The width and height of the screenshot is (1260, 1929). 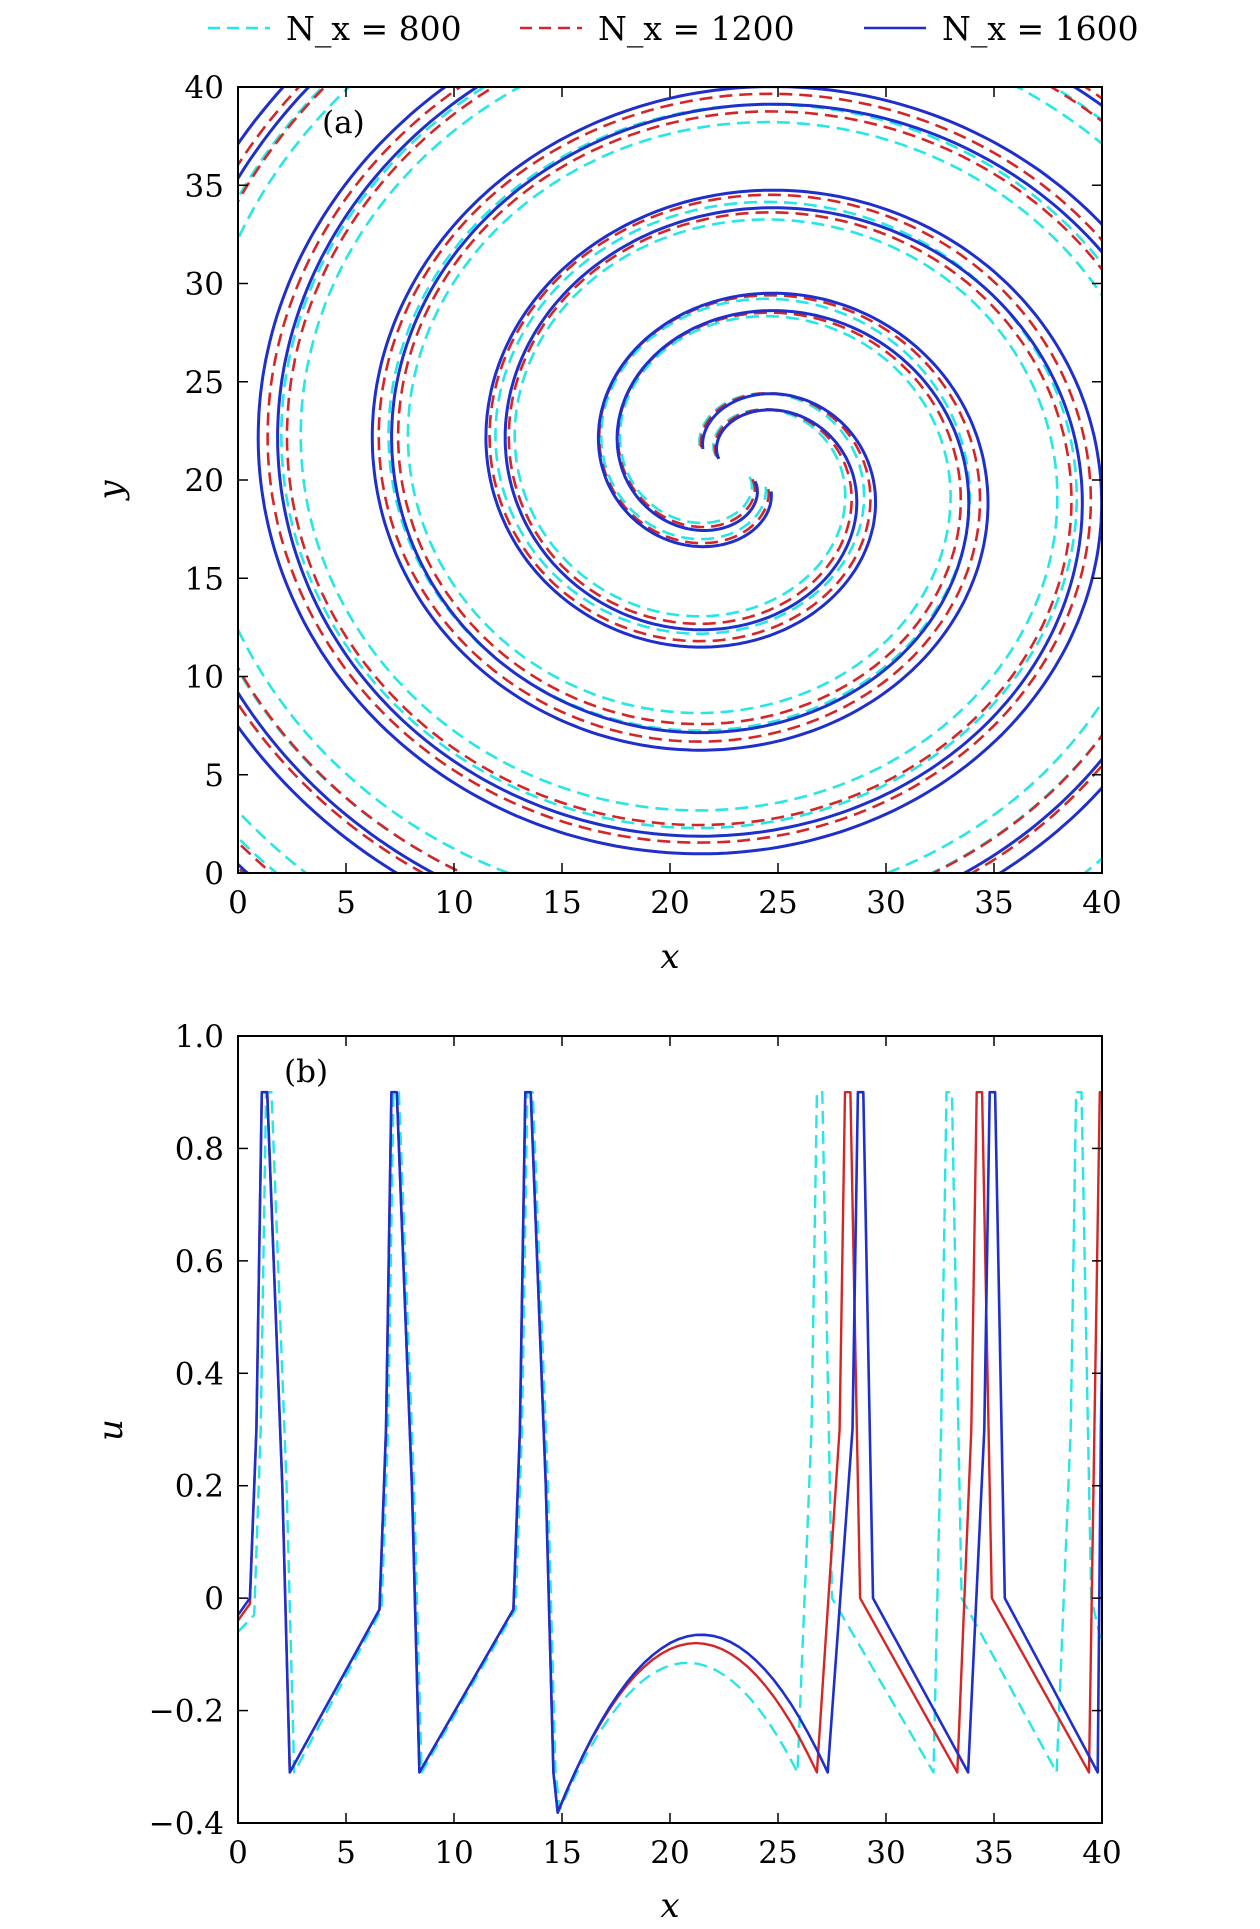 I want to click on panel-a-xtick-label: 40, so click(x=1101, y=903).